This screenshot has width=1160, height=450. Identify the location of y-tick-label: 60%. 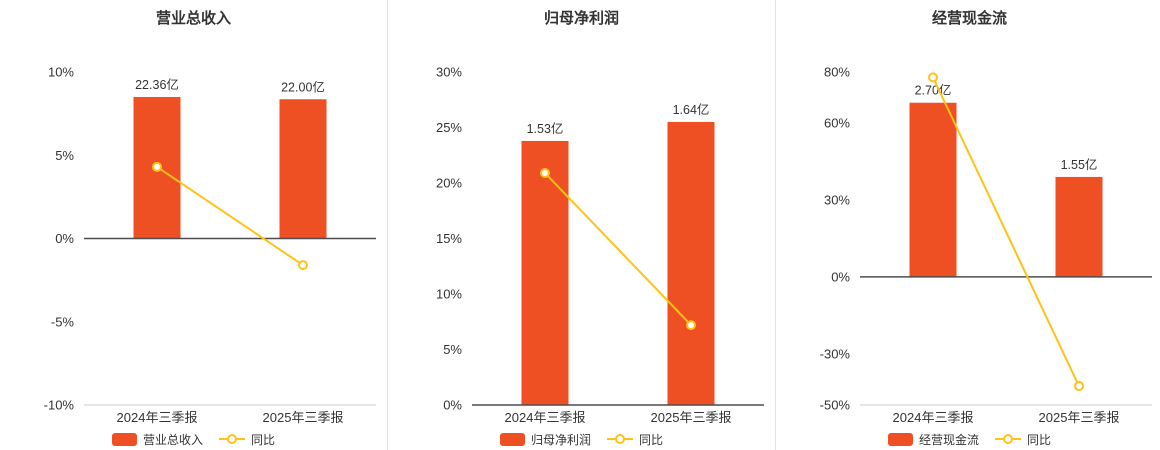
(837, 123).